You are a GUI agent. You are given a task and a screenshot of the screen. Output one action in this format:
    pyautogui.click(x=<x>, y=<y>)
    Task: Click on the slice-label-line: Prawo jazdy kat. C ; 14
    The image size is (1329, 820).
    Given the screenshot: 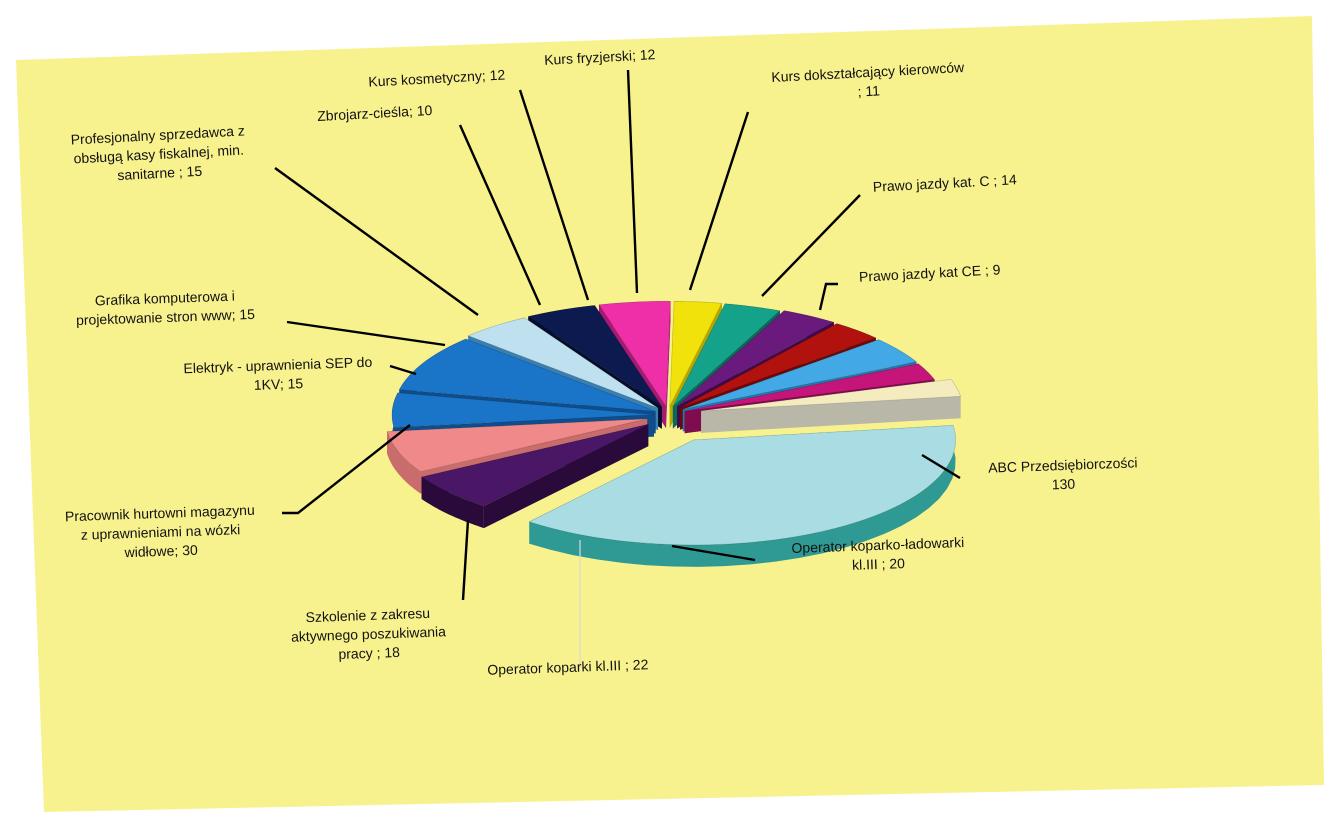 What is the action you would take?
    pyautogui.click(x=944, y=183)
    